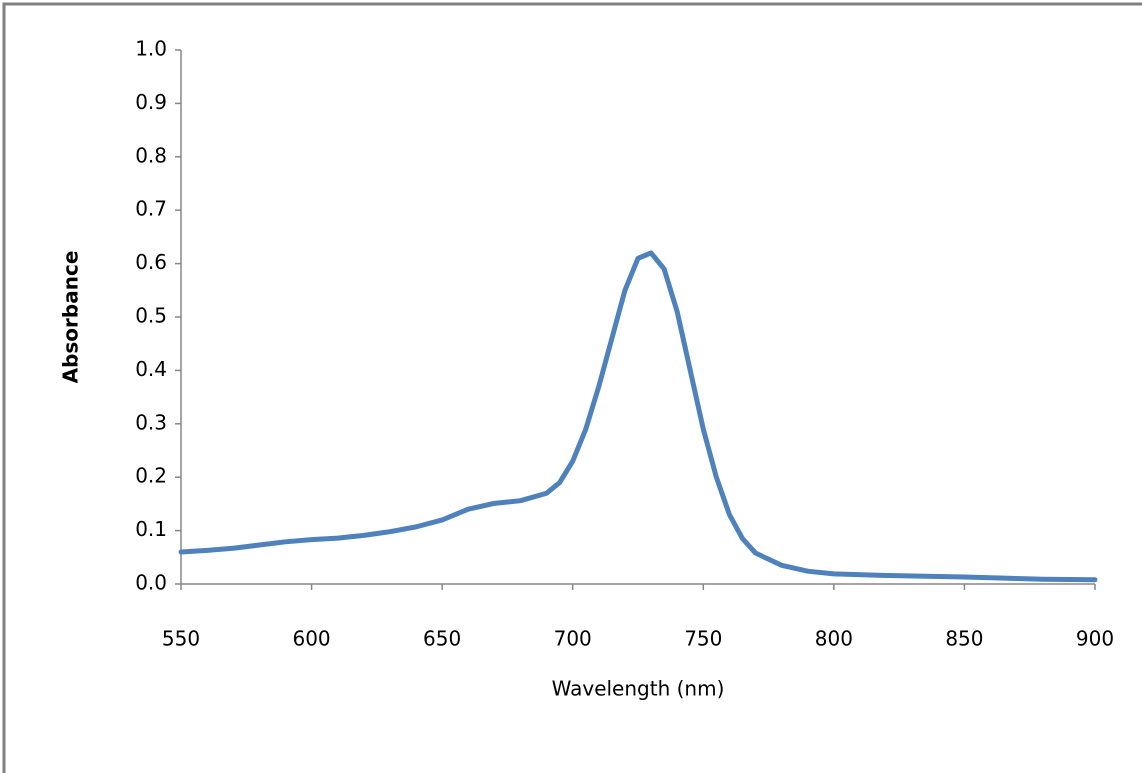 Image resolution: width=1142 pixels, height=773 pixels. What do you see at coordinates (151, 102) in the screenshot?
I see `y-tick-label: 0.9` at bounding box center [151, 102].